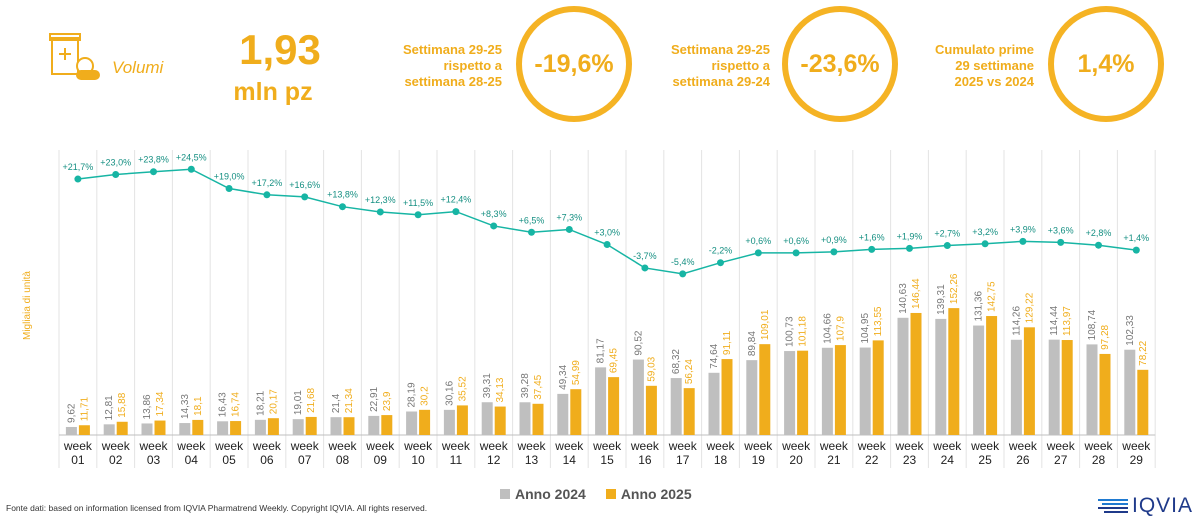 This screenshot has width=1203, height=518. What do you see at coordinates (910, 460) in the screenshot?
I see `category-label-line2: 23` at bounding box center [910, 460].